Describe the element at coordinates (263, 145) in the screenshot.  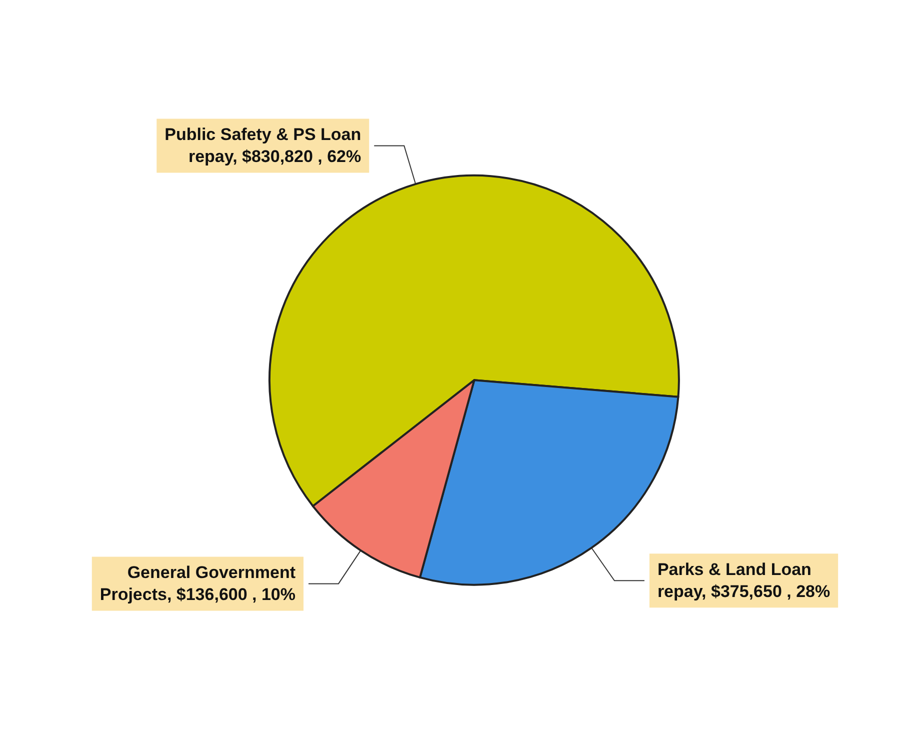
I see `slice-label: Public Safety & PS Loan repay, $830,820 , 62%` at that location.